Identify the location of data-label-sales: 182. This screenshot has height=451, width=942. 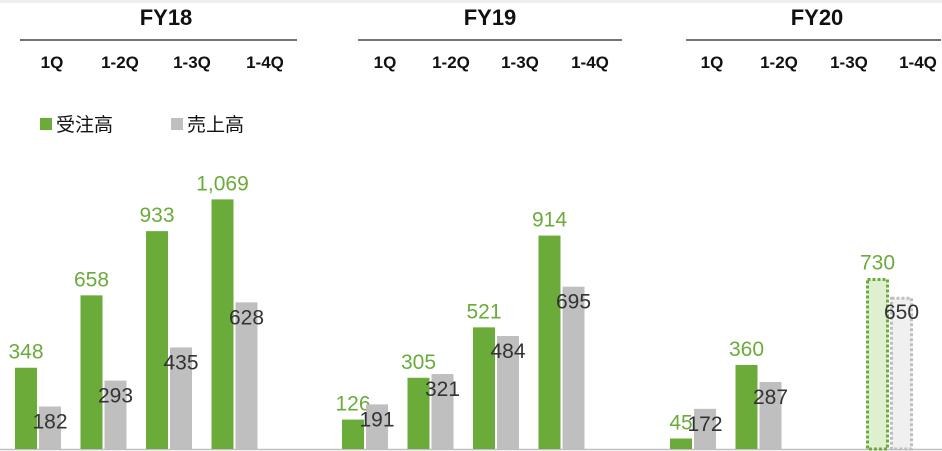
(49, 422).